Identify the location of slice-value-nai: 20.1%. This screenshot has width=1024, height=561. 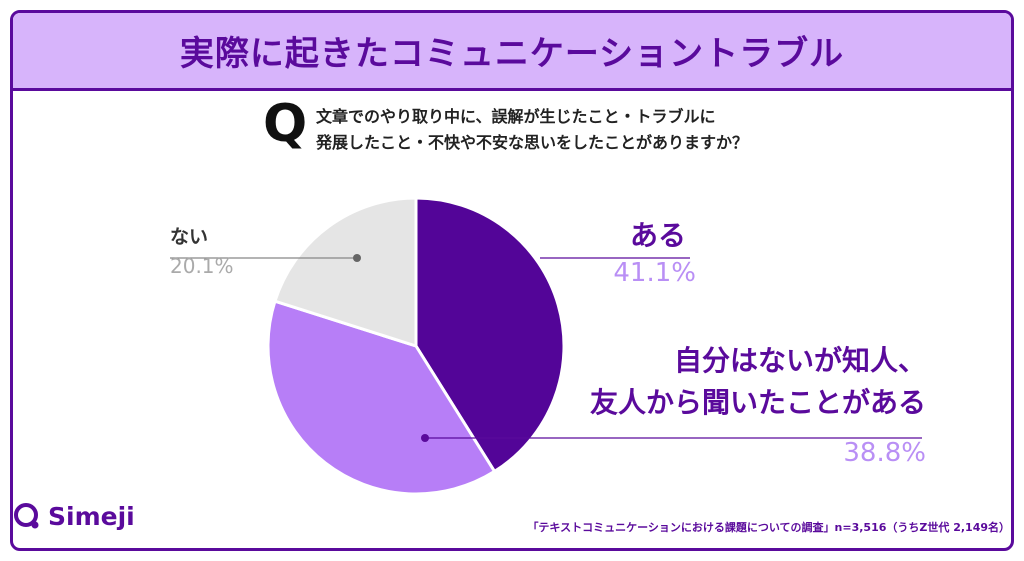
(202, 266).